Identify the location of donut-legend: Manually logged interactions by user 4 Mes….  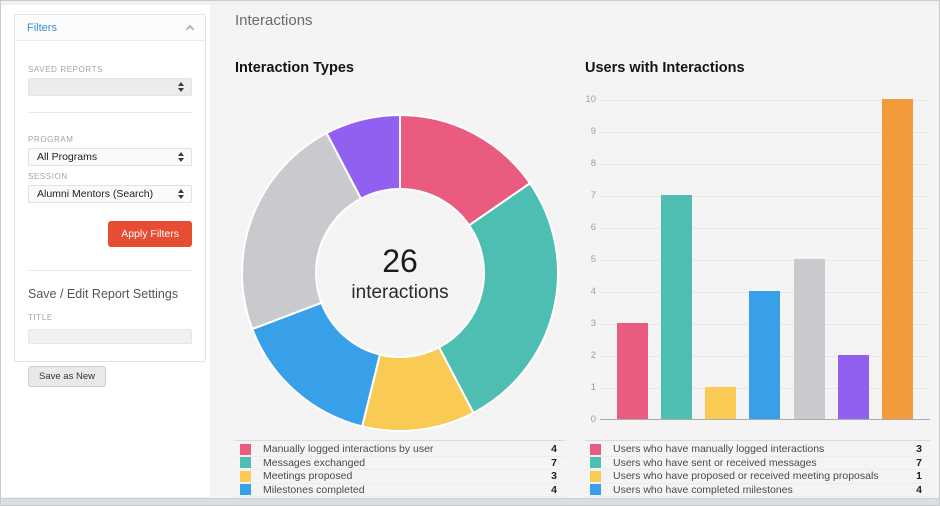
(400, 468).